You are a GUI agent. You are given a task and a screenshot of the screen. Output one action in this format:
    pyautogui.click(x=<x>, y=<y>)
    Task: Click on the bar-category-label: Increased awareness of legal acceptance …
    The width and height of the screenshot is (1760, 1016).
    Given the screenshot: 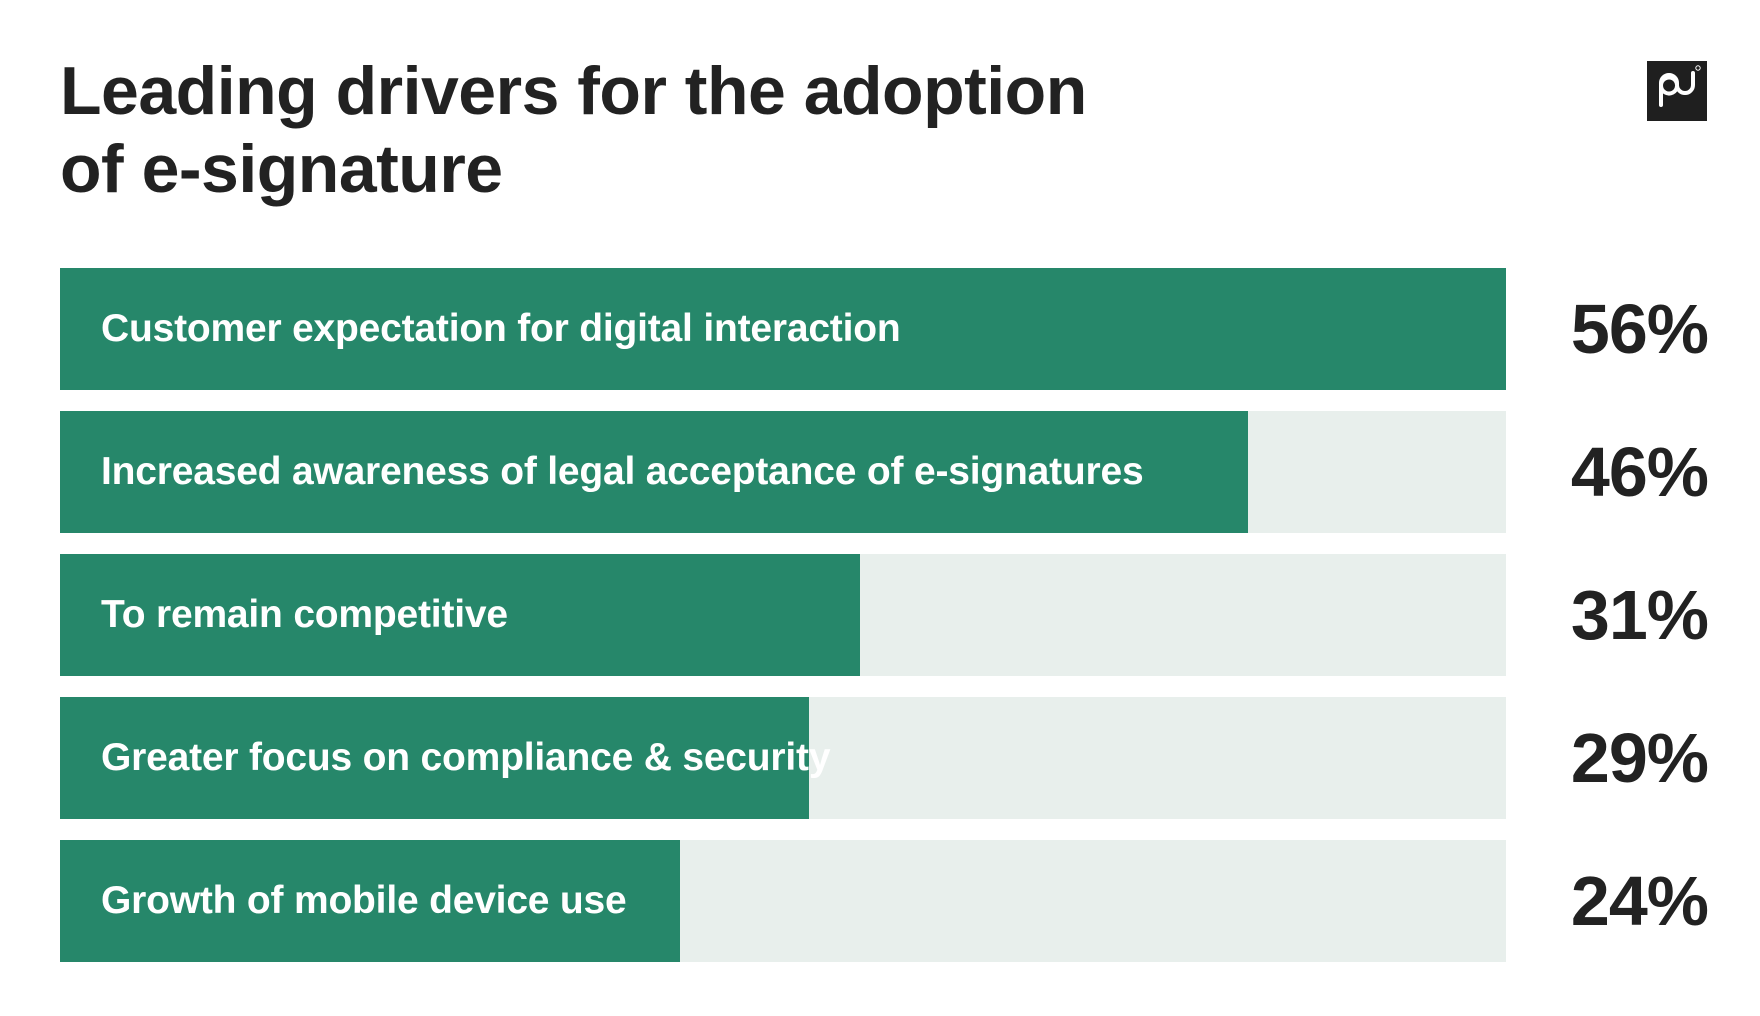 What is the action you would take?
    pyautogui.click(x=622, y=471)
    